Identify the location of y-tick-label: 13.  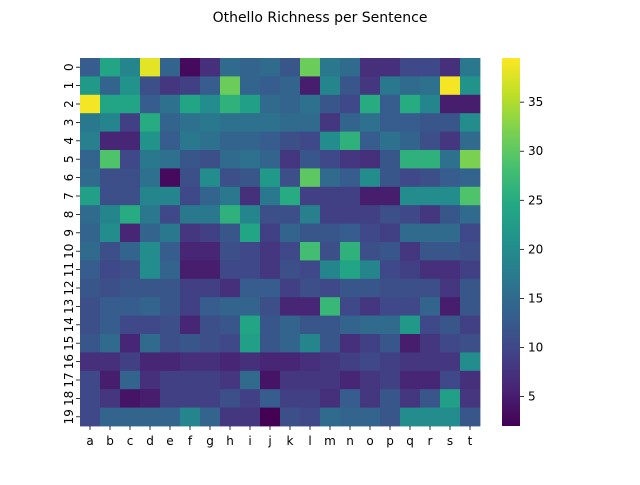
(69, 306).